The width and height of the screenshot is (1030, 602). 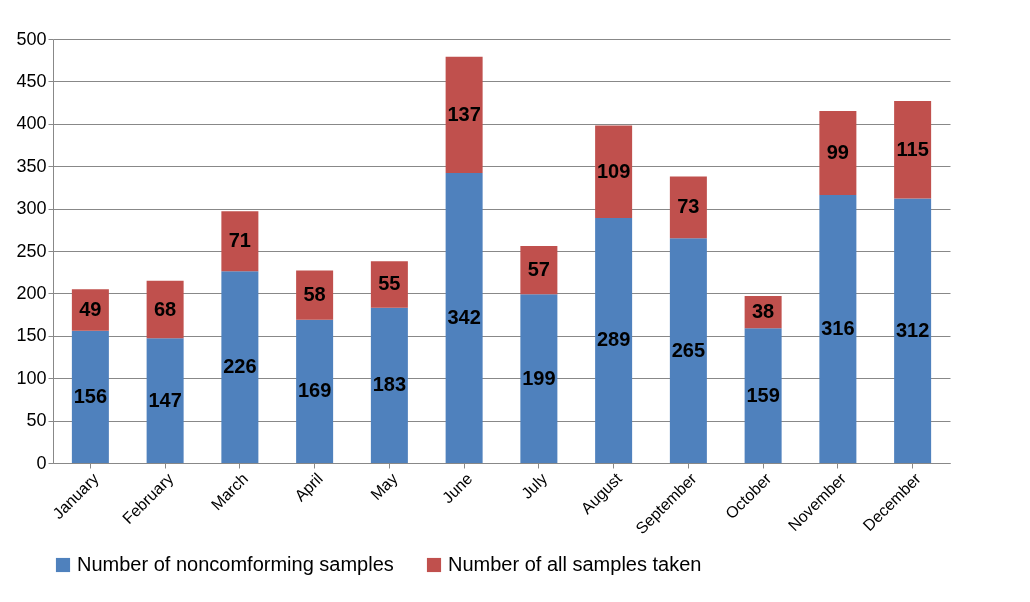 I want to click on data-label: 55, so click(x=389, y=283).